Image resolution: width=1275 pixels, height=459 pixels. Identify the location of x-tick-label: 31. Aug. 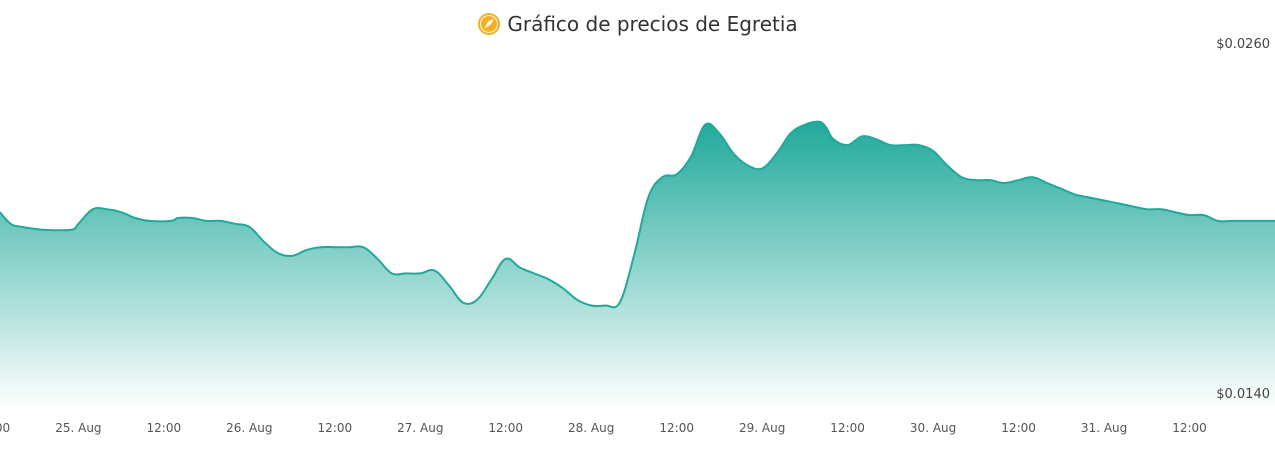
(1104, 428).